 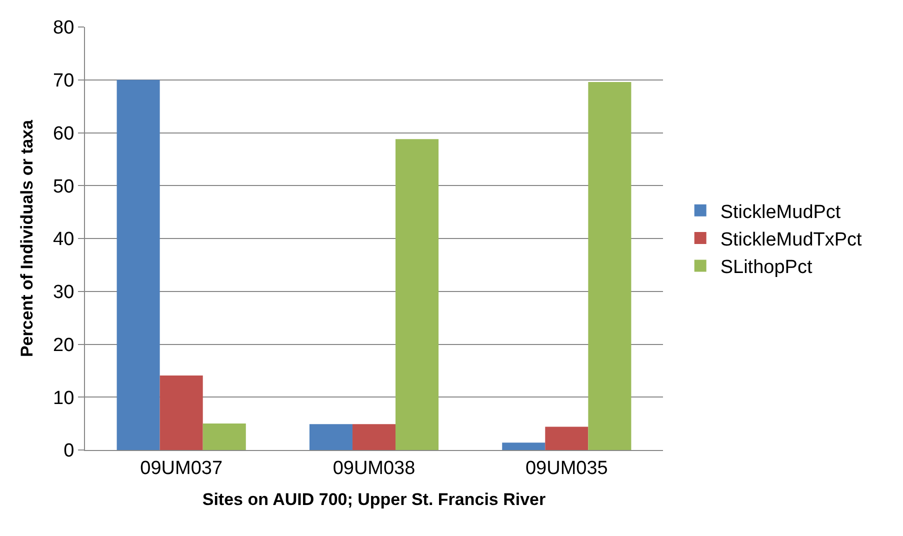 What do you see at coordinates (63, 28) in the screenshot?
I see `y-tick-label: 80` at bounding box center [63, 28].